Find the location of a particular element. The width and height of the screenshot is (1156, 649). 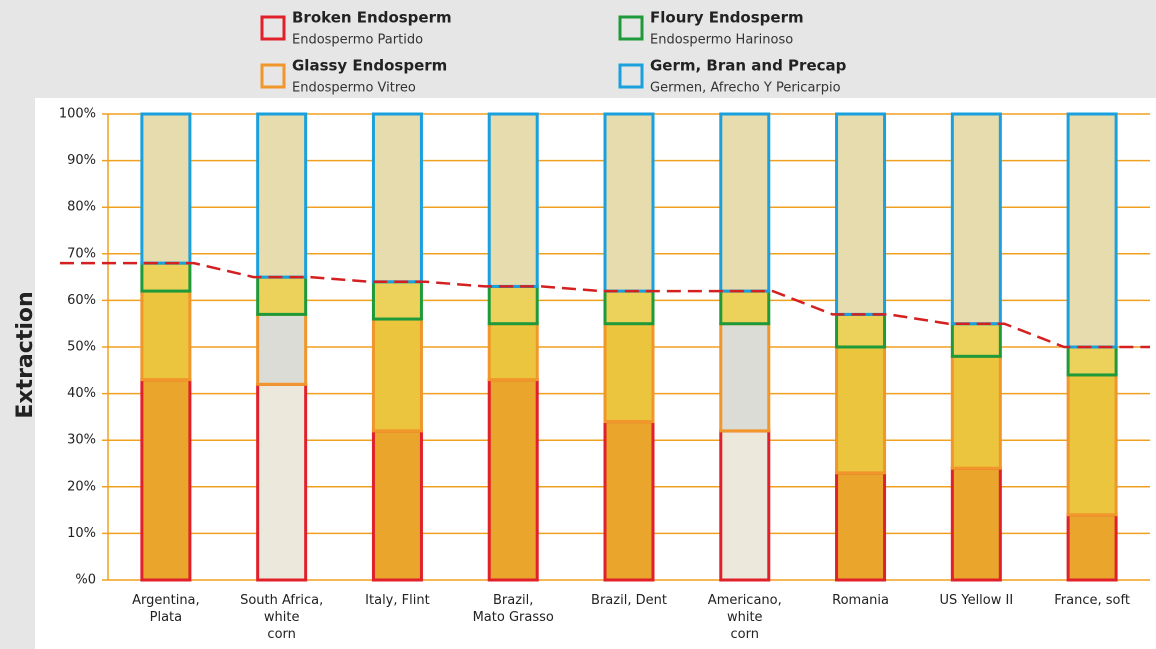

y-tick-label: 70% is located at coordinates (81, 253).